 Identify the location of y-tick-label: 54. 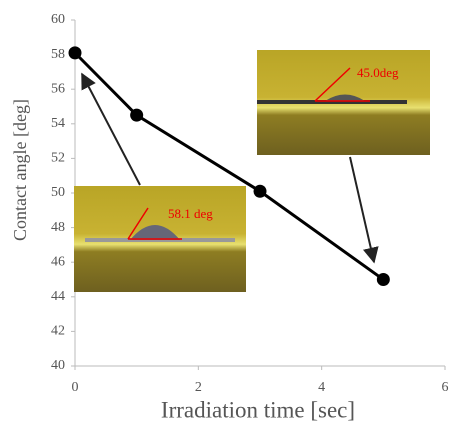
(58, 123).